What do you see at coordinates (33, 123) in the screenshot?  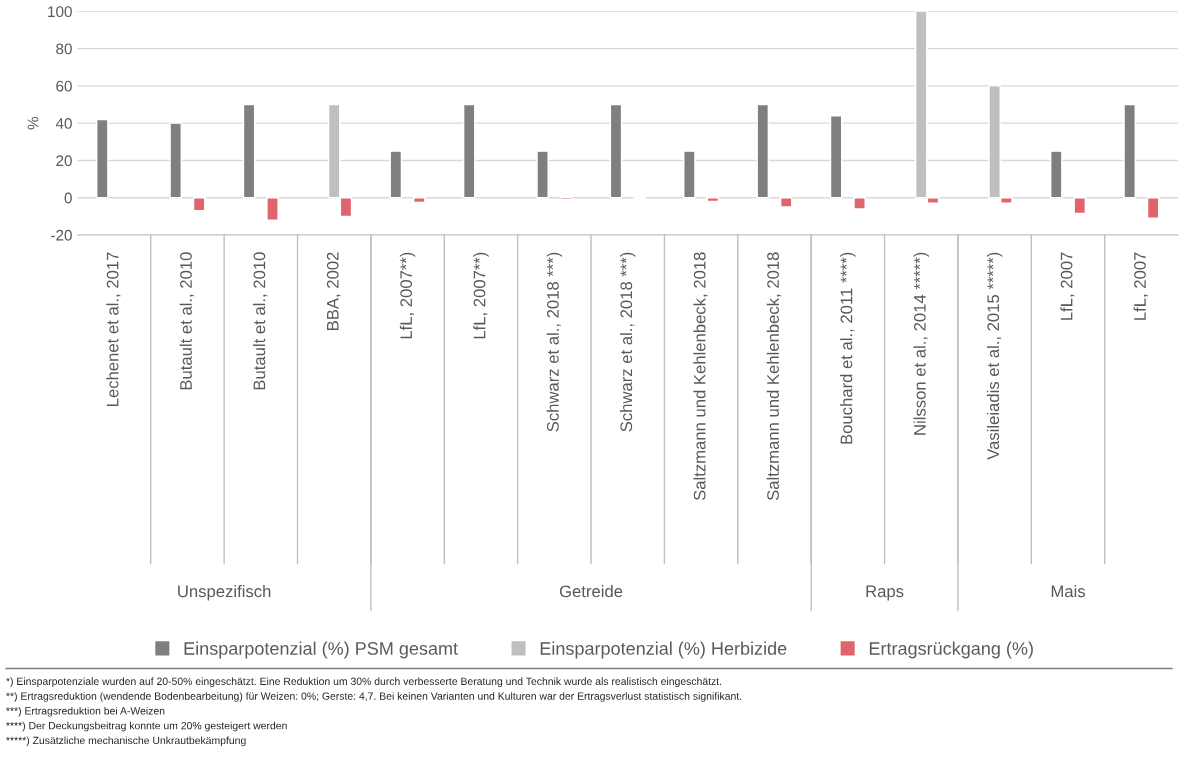 I see `y-axis-title: %` at bounding box center [33, 123].